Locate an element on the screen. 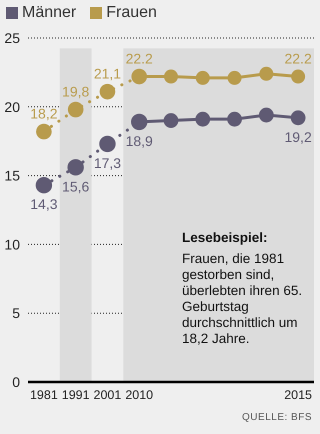  legend-label: Männer is located at coordinates (49, 13).